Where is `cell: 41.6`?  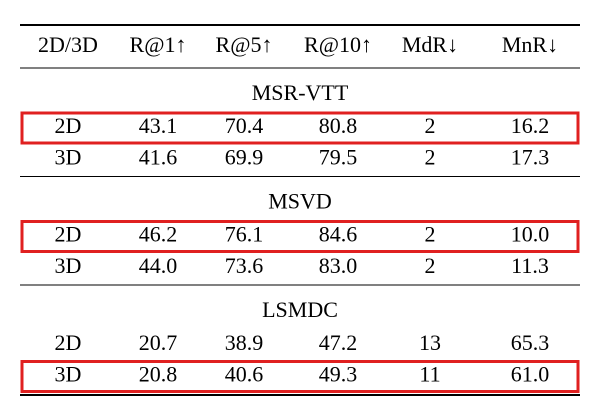 cell: 41.6 is located at coordinates (158, 157).